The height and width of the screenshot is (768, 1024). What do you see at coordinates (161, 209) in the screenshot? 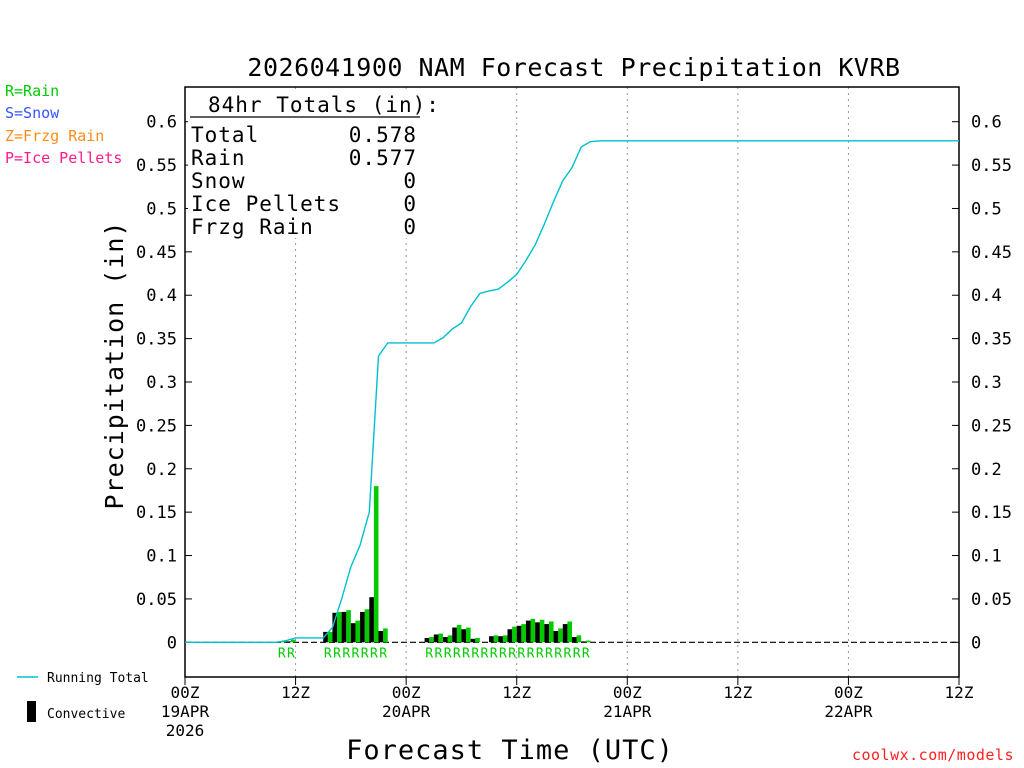
I see `y-tick-label-left: 0.5` at bounding box center [161, 209].